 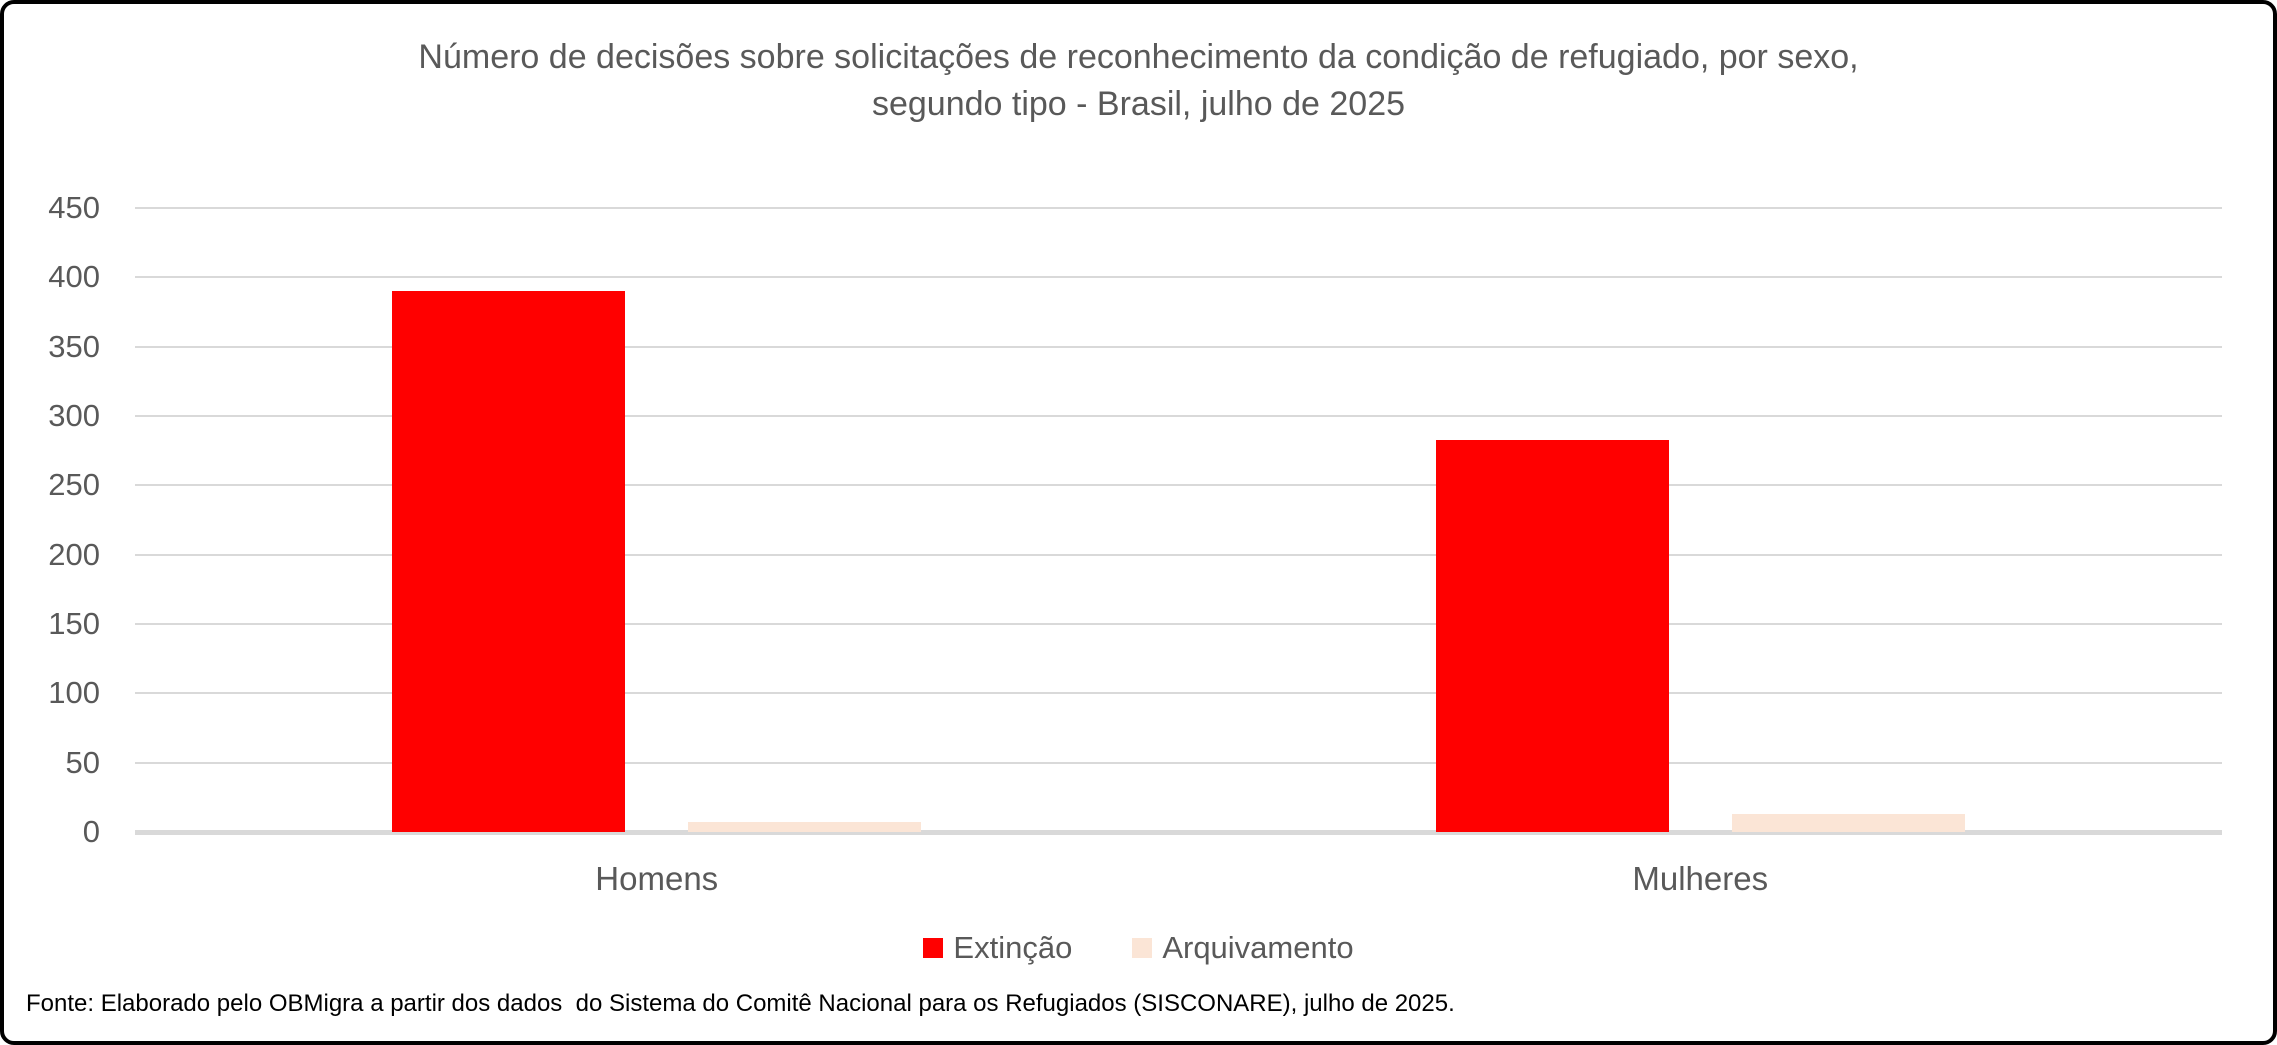 I want to click on y-axis-tick-label: 0, so click(x=91, y=831).